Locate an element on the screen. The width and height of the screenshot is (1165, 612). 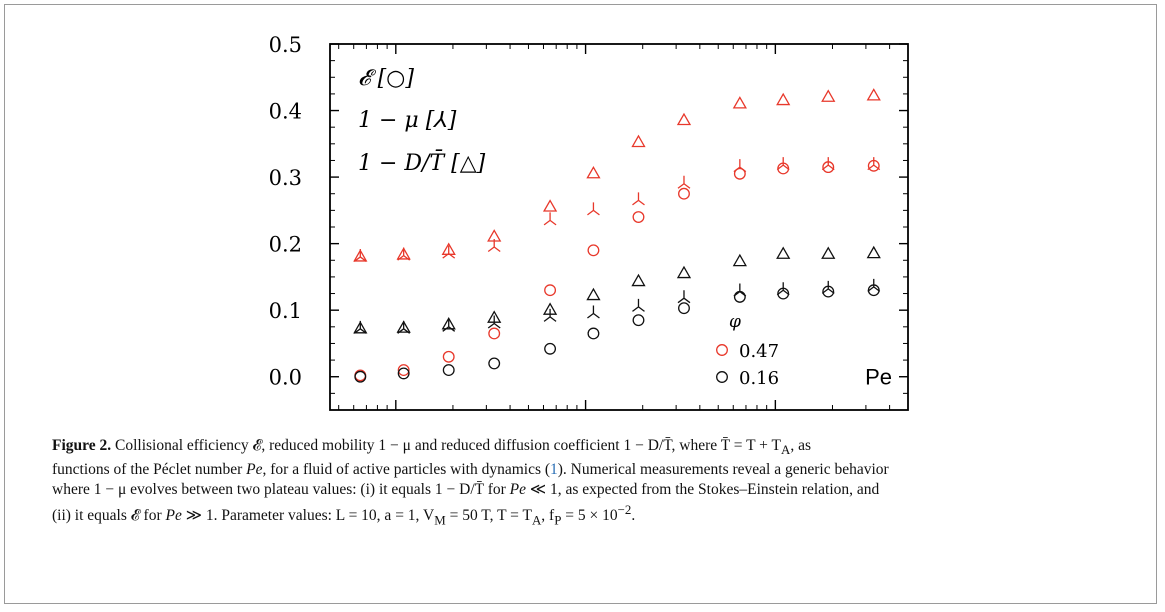
caption-line4a: (ii) it equals 𝓔 for is located at coordinates (109, 516).